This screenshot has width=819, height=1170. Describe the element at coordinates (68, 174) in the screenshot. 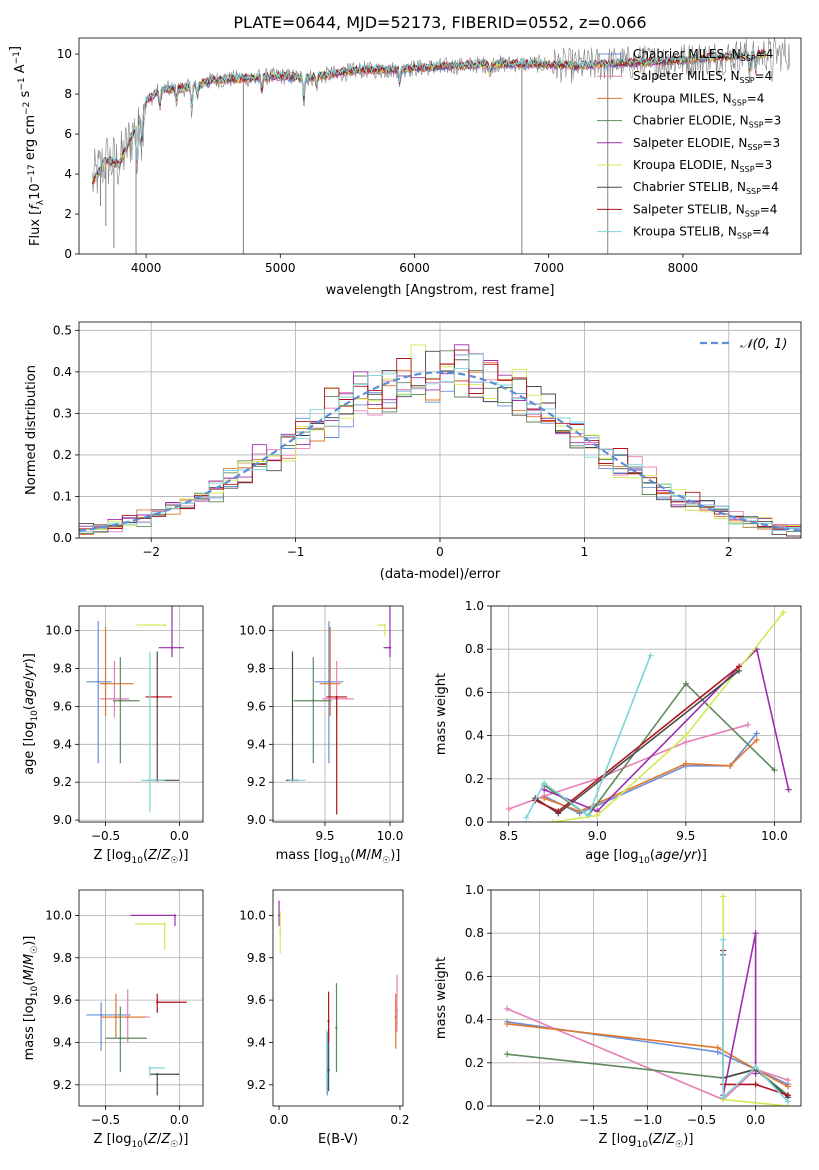

I see `spectrum-ytick-label: 4` at that location.